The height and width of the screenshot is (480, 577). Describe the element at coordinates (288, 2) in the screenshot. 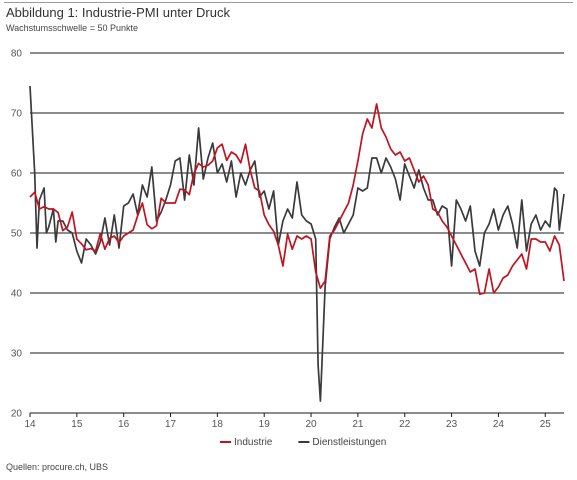

I see `top-rule` at that location.